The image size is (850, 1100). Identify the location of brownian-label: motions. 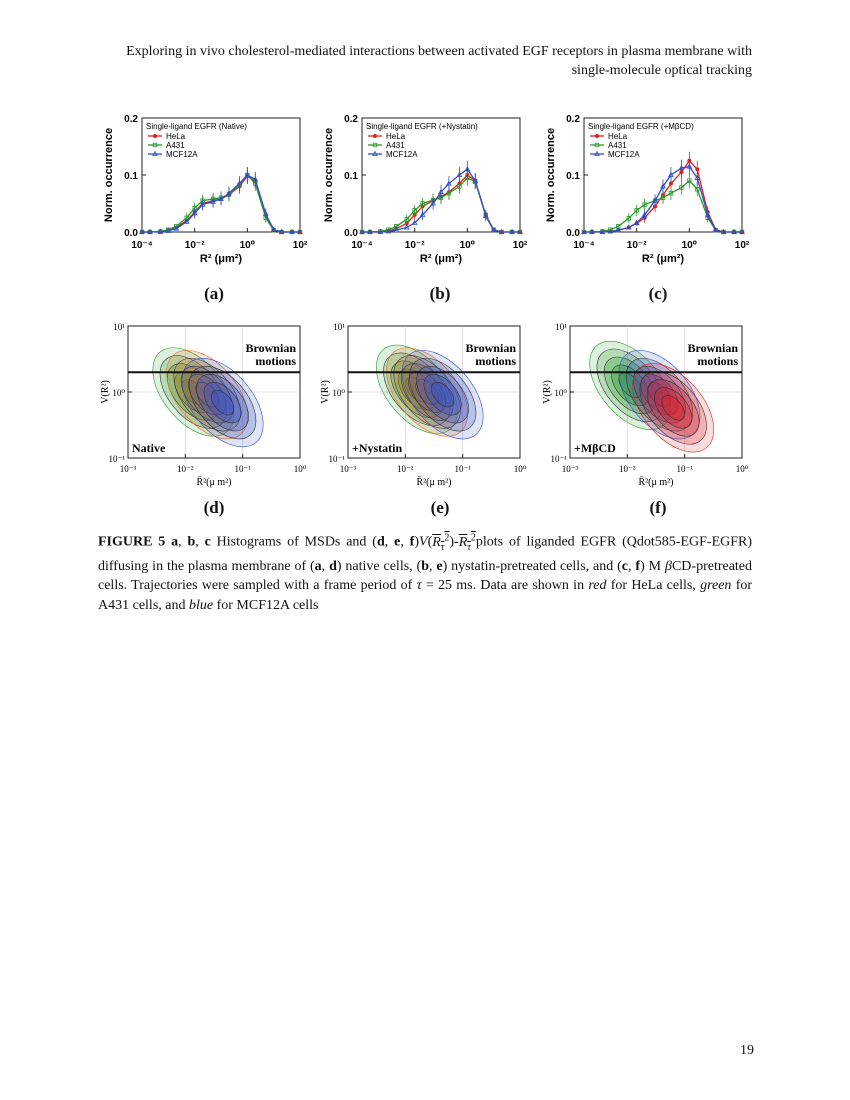
(495, 361).